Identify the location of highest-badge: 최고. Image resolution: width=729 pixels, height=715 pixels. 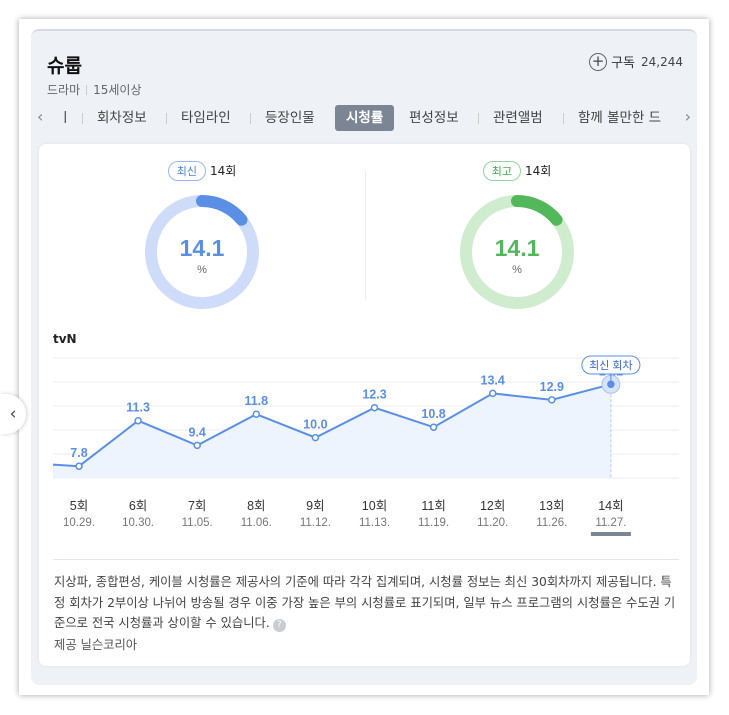
(501, 171).